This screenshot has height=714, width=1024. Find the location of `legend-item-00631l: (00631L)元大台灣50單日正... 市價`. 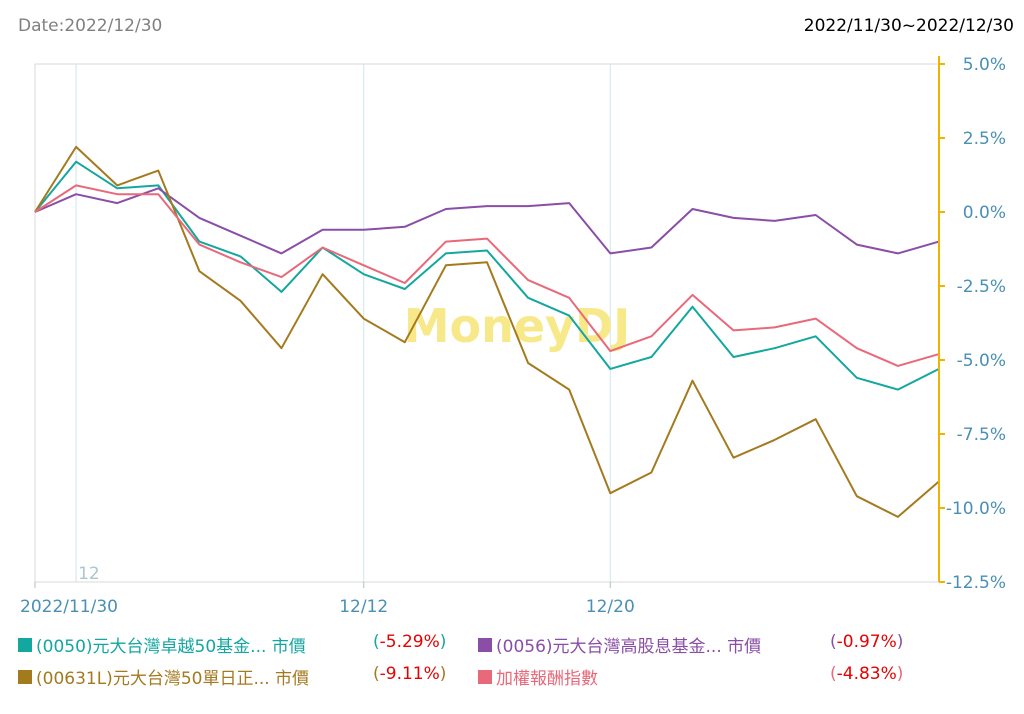

legend-item-00631l: (00631L)元大台灣50單日正... 市價 is located at coordinates (163, 676).